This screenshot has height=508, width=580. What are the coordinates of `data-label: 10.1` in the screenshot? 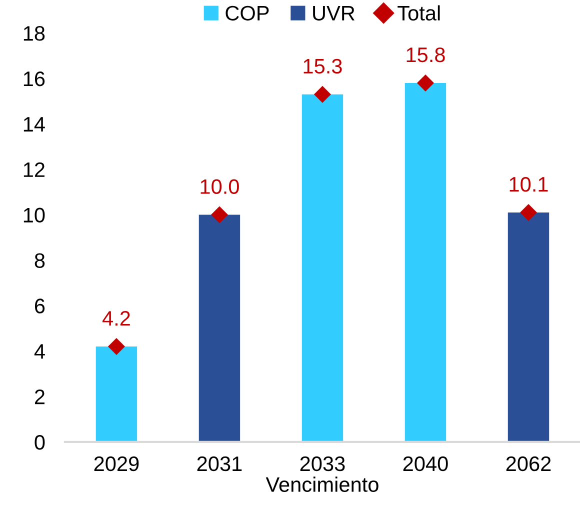 It's located at (529, 184).